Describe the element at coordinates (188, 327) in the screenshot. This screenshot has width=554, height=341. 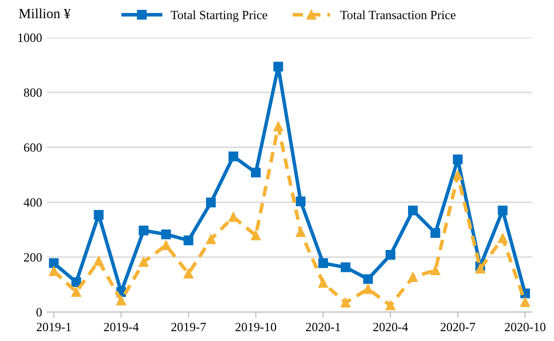
I see `x-tick-label: 2019-7` at that location.